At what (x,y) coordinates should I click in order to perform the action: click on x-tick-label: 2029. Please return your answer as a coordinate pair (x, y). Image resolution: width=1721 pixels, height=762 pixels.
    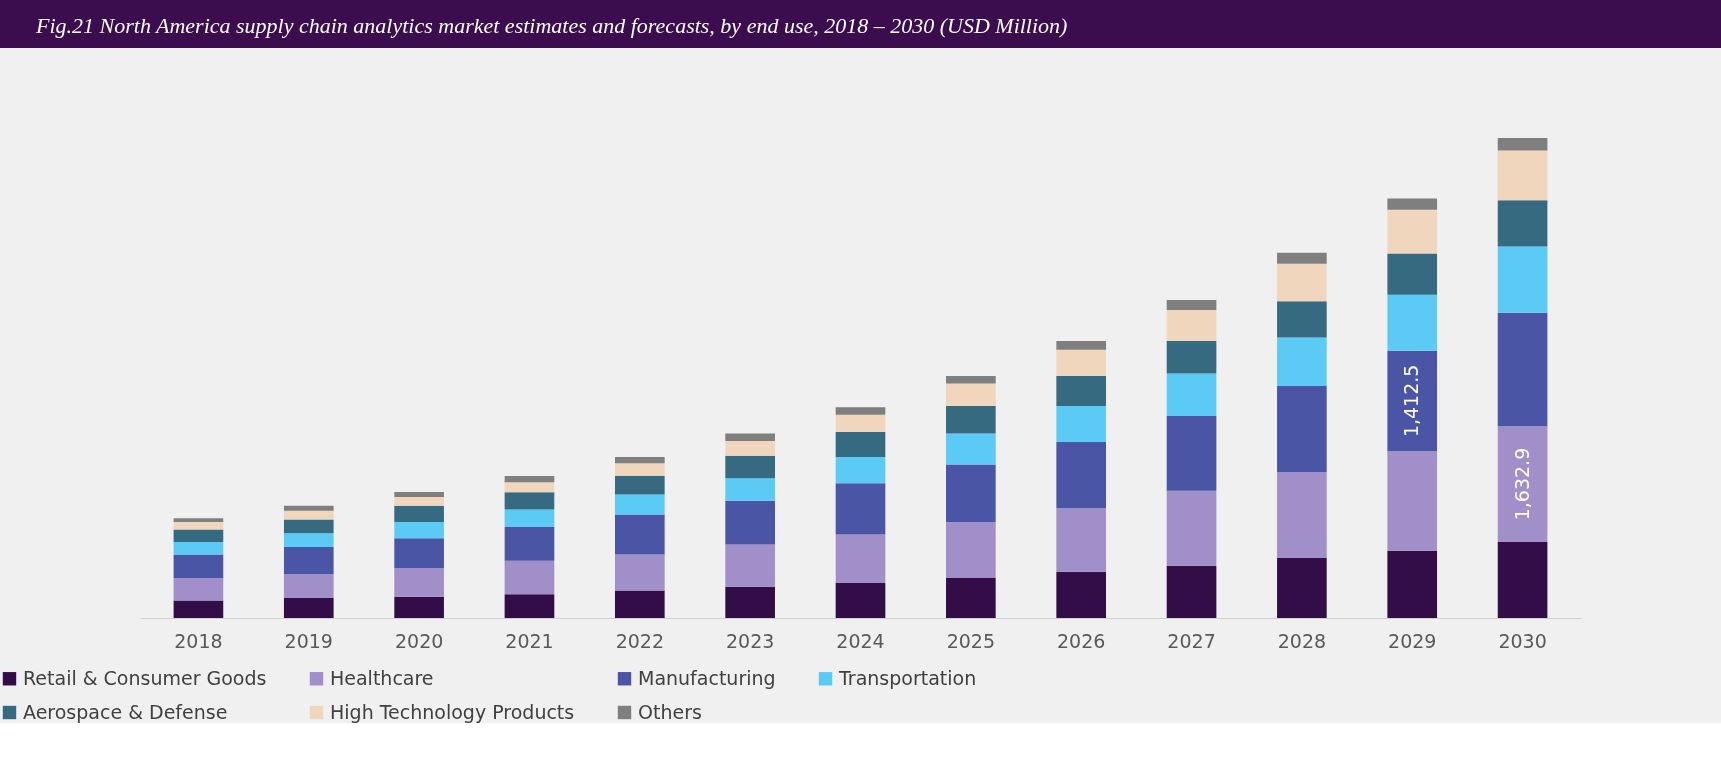
    Looking at the image, I should click on (1412, 640).